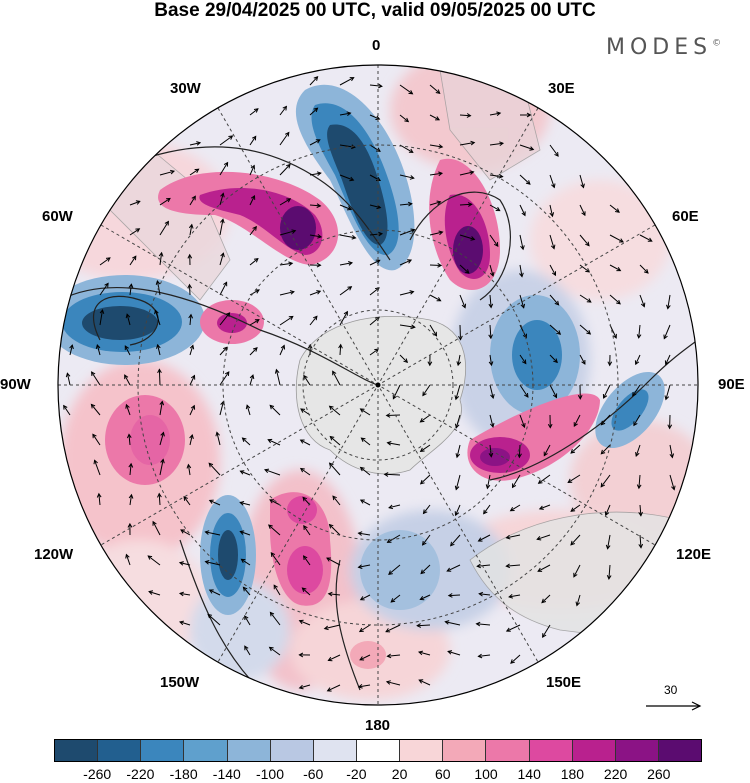 The width and height of the screenshot is (750, 783). Describe the element at coordinates (145, 440) in the screenshot. I see `anomaly-positive-105w` at that location.